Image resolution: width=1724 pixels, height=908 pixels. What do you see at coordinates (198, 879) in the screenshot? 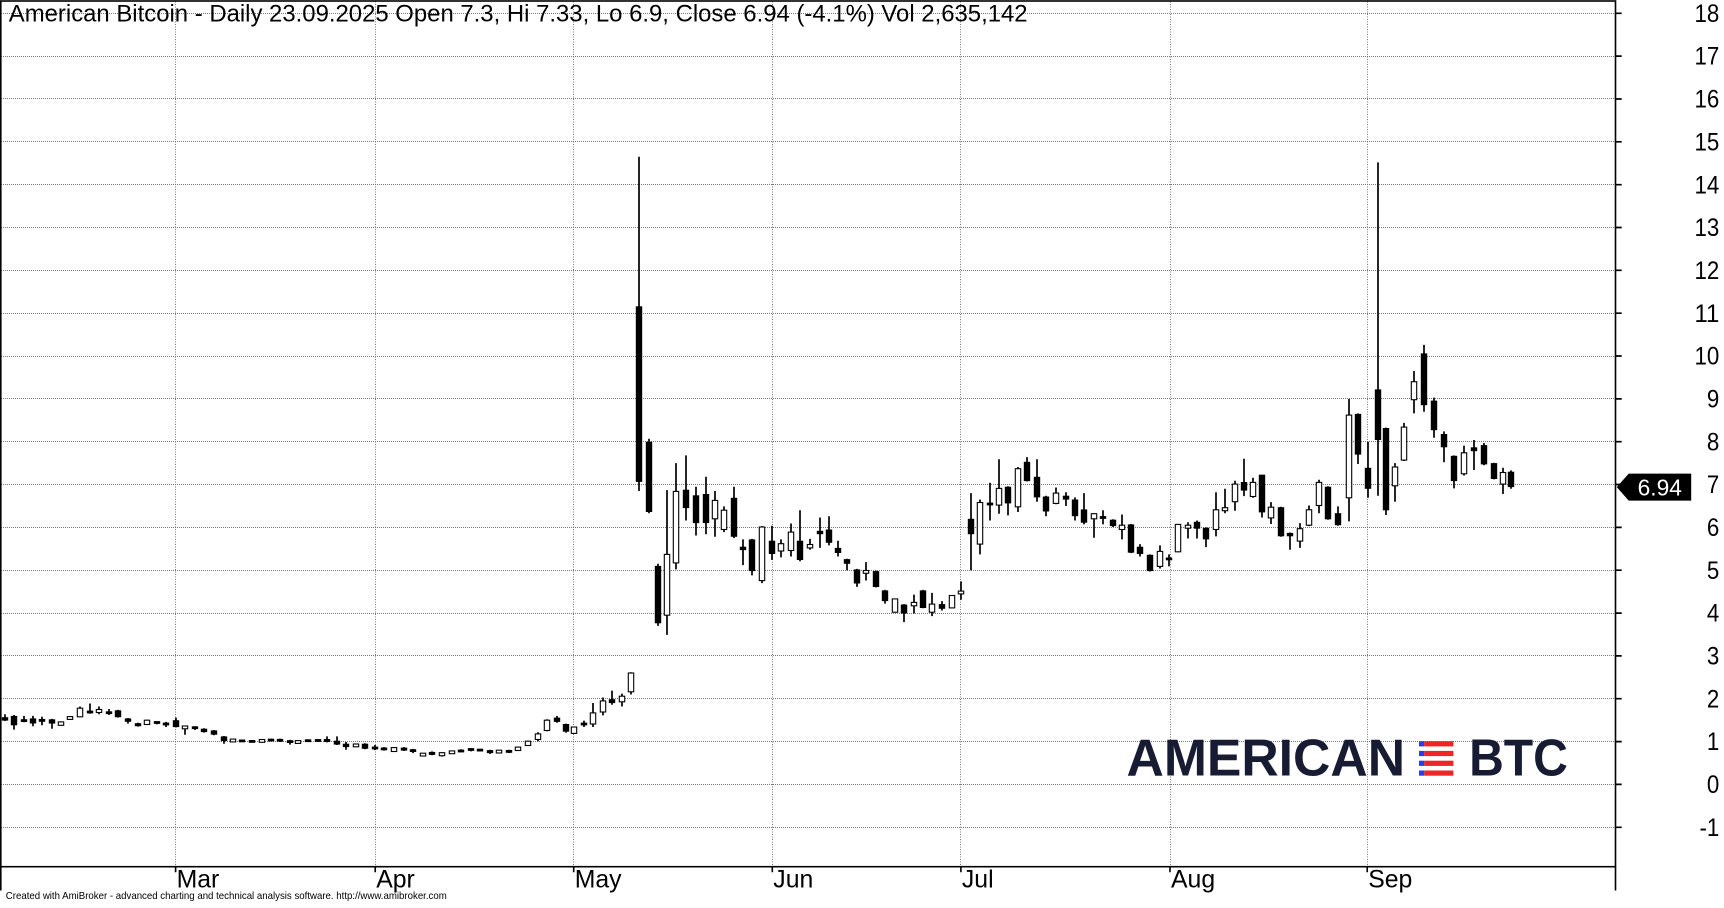
I see `svg-text: Mar` at bounding box center [198, 879].